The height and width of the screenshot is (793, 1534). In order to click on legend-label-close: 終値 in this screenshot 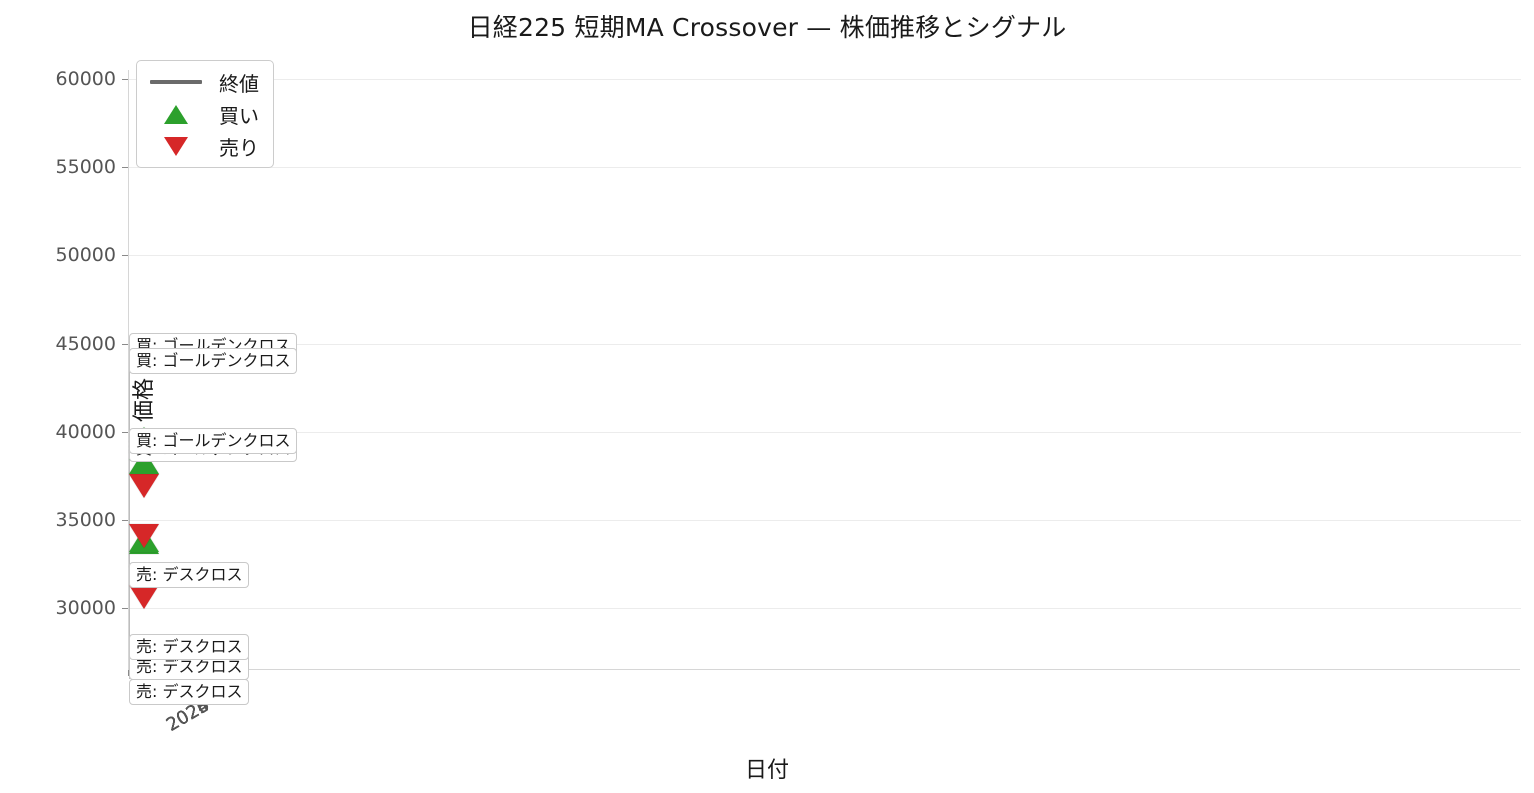, I will do `click(239, 83)`.